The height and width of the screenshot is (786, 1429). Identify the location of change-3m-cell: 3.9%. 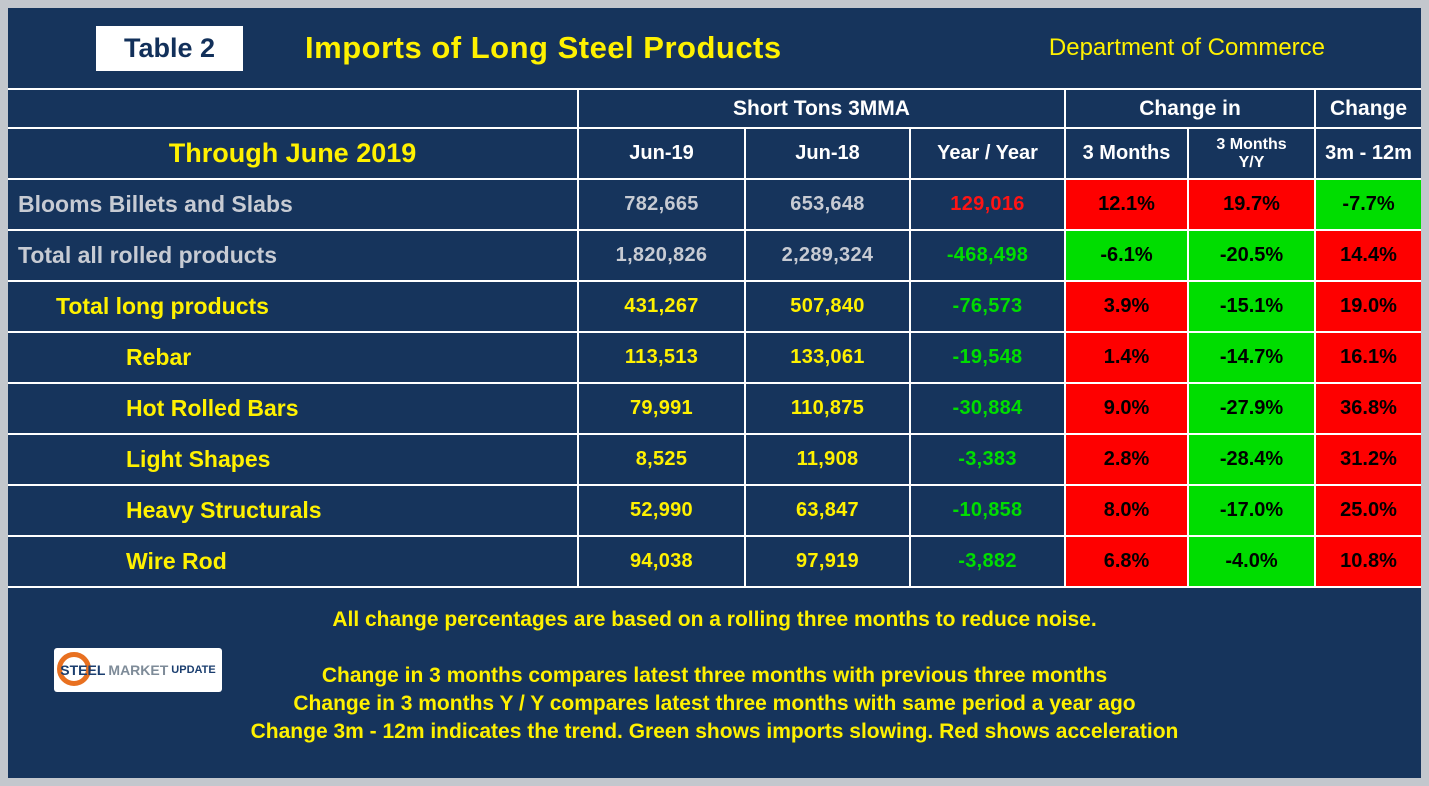
(1127, 306).